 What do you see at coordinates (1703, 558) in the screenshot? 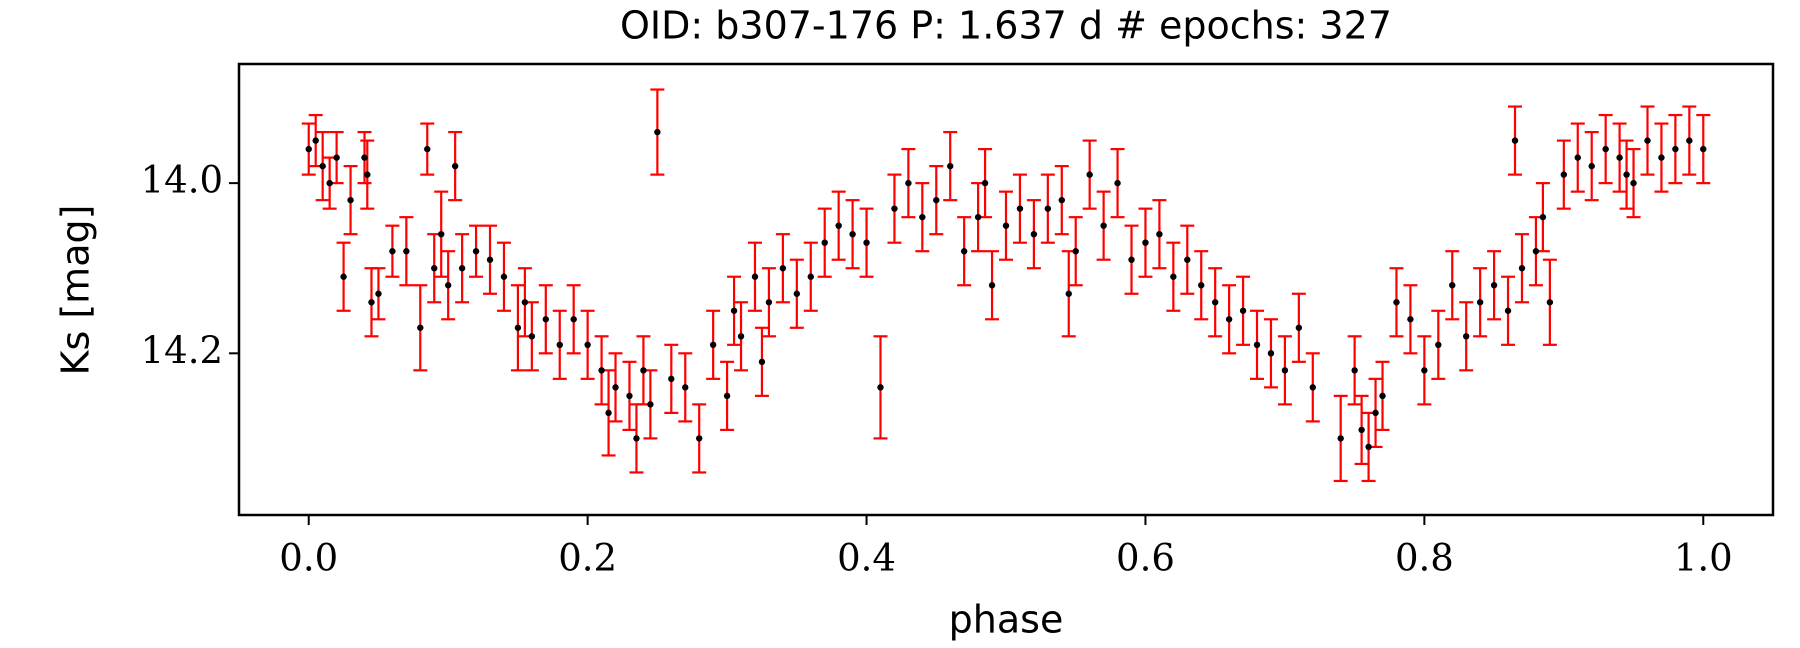
I see `x-tick-label: 1.0` at bounding box center [1703, 558].